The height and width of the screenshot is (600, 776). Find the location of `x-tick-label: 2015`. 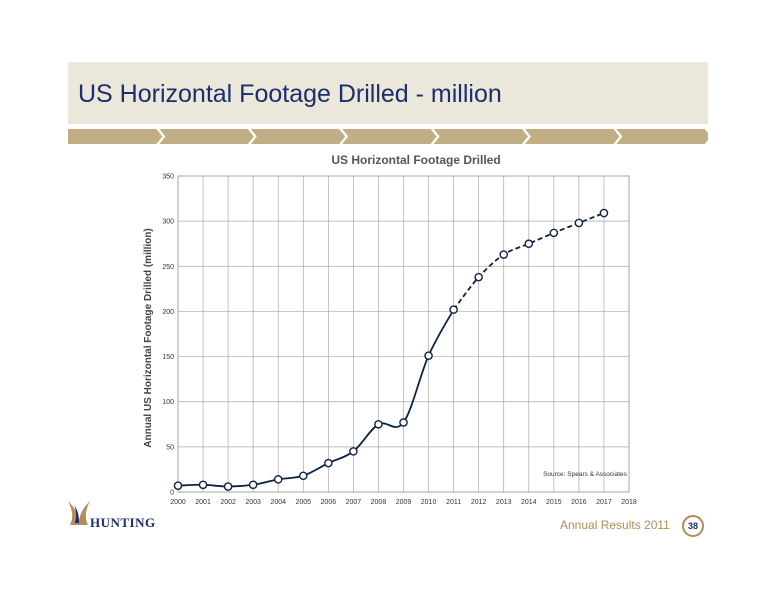

x-tick-label: 2015 is located at coordinates (554, 502).